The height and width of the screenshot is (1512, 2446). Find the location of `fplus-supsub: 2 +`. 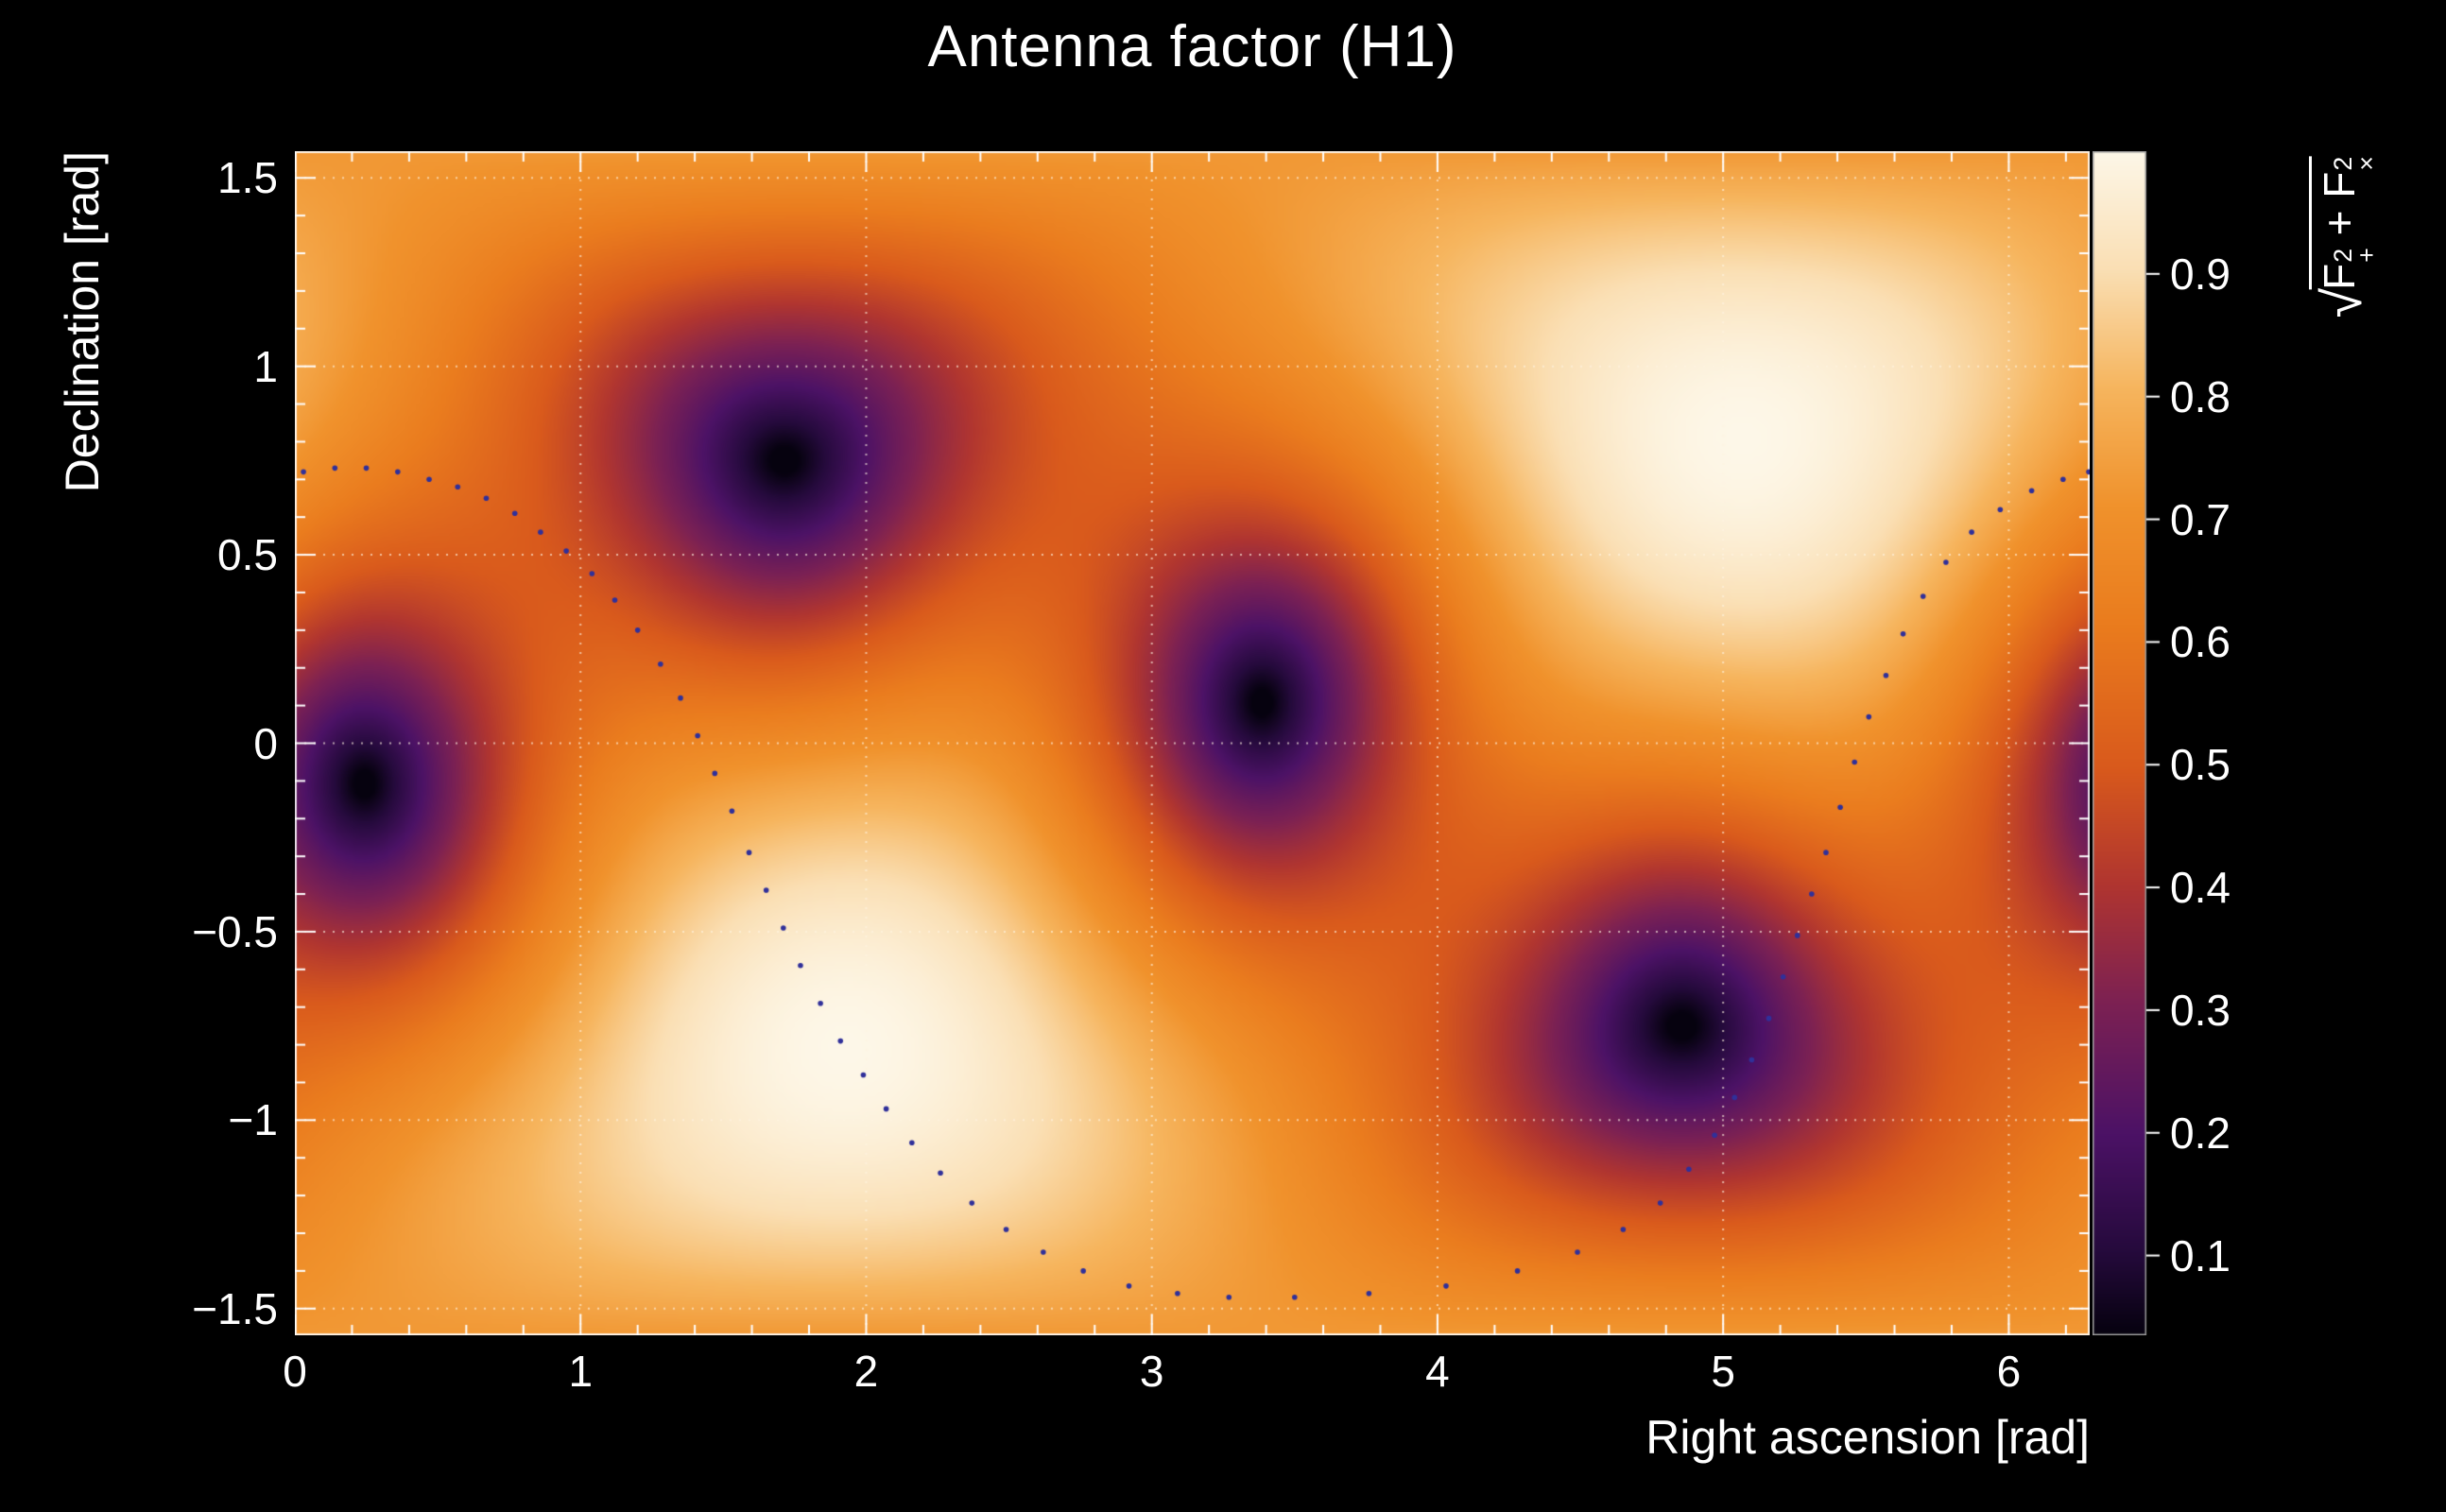

fplus-supsub: 2 + is located at coordinates (2355, 255).